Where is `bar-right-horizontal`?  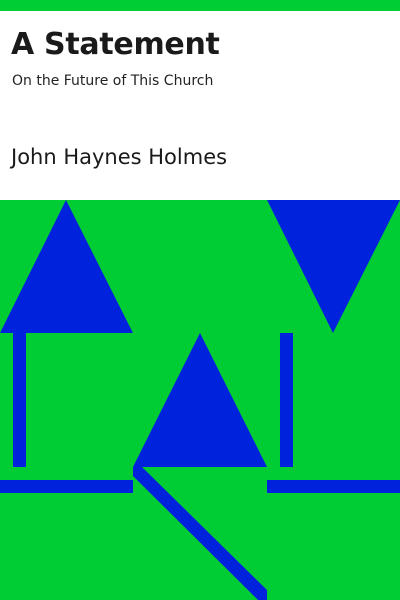
bar-right-horizontal is located at coordinates (333, 486).